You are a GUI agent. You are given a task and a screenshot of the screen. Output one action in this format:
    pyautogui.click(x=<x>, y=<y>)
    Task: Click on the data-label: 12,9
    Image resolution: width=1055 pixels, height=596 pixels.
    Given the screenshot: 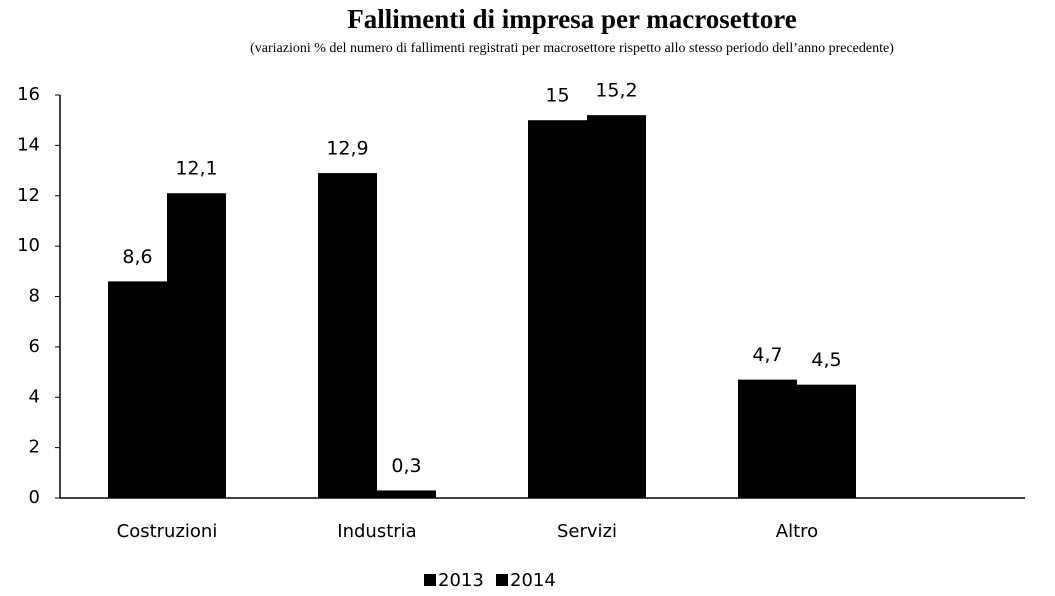 What is the action you would take?
    pyautogui.click(x=347, y=149)
    